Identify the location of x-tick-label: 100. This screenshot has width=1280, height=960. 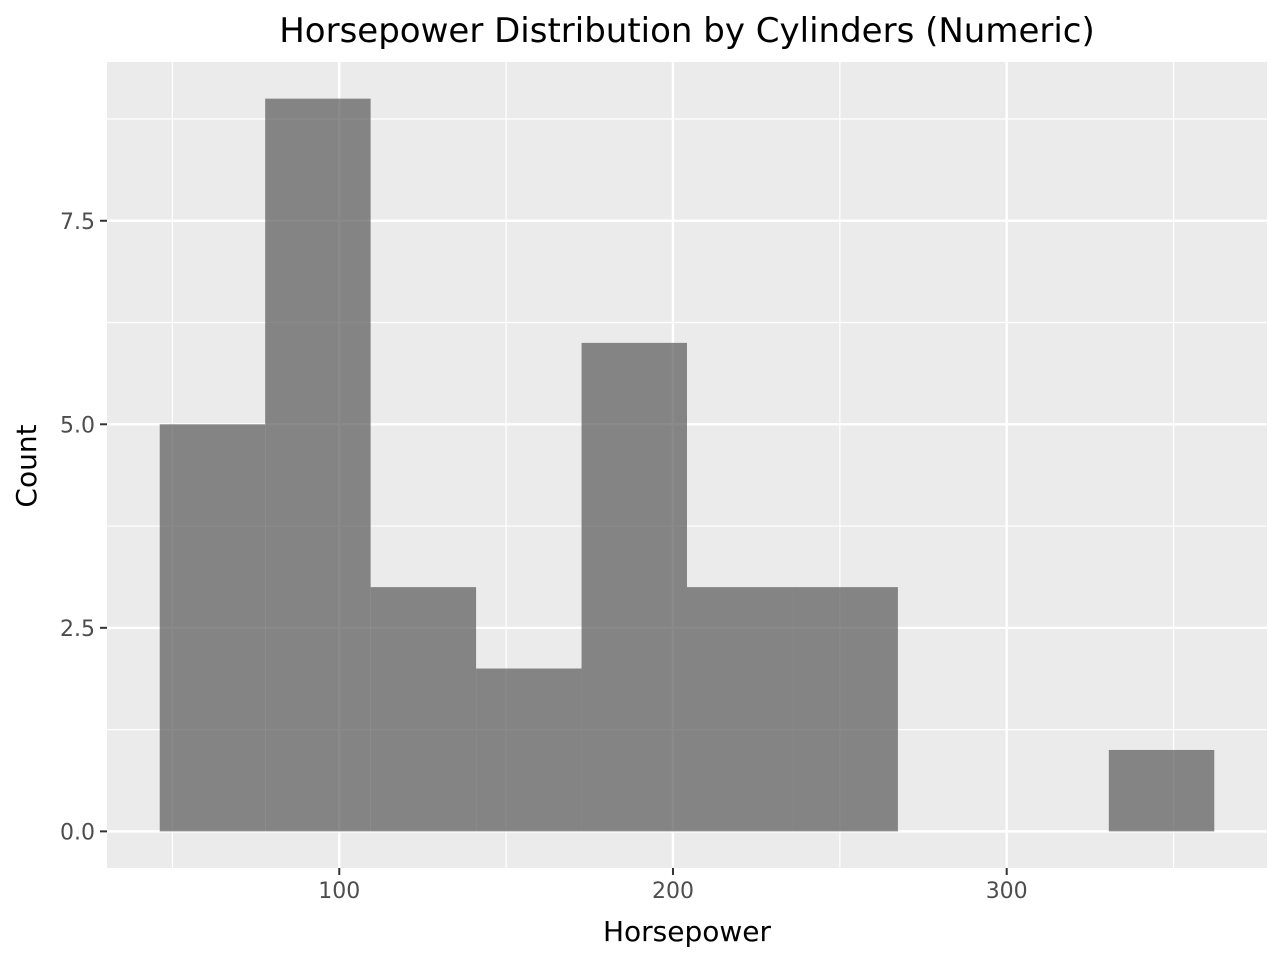
(339, 891).